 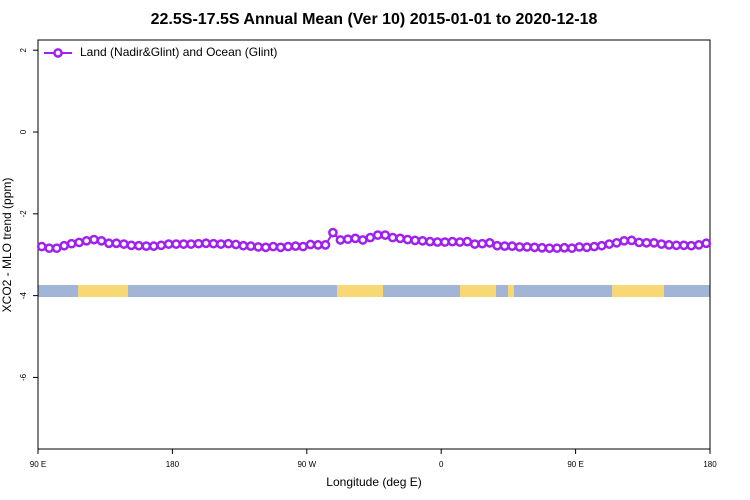 What do you see at coordinates (23, 214) in the screenshot?
I see `y-tick-label: -2` at bounding box center [23, 214].